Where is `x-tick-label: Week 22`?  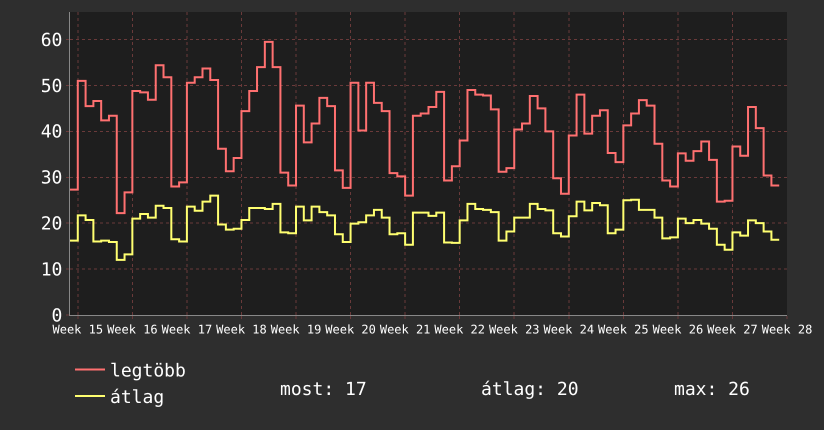
x-tick-label: Week 22 is located at coordinates (459, 329).